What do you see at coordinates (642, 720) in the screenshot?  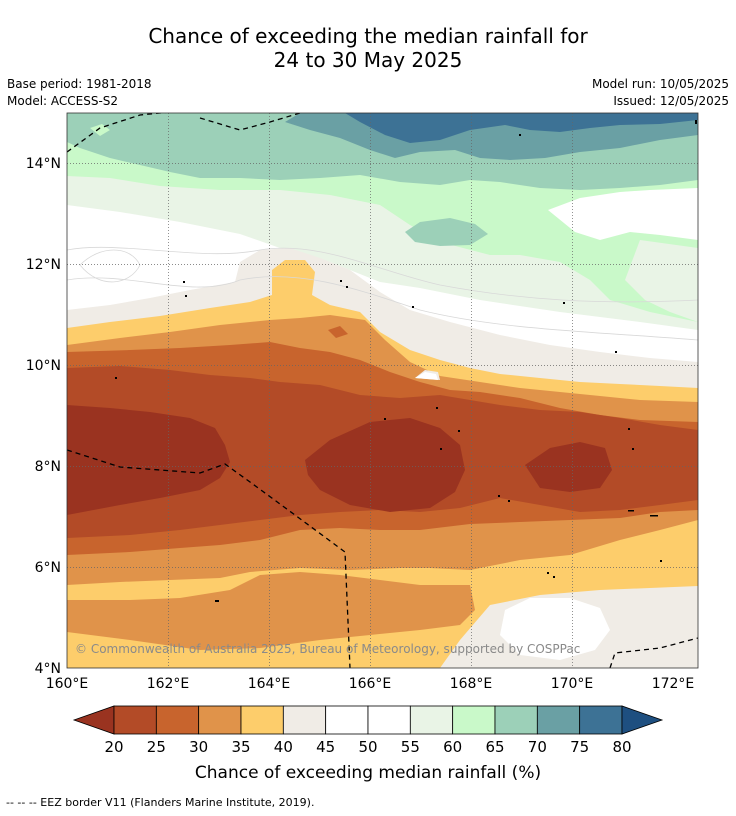 I see `colorbar-arrow-high` at bounding box center [642, 720].